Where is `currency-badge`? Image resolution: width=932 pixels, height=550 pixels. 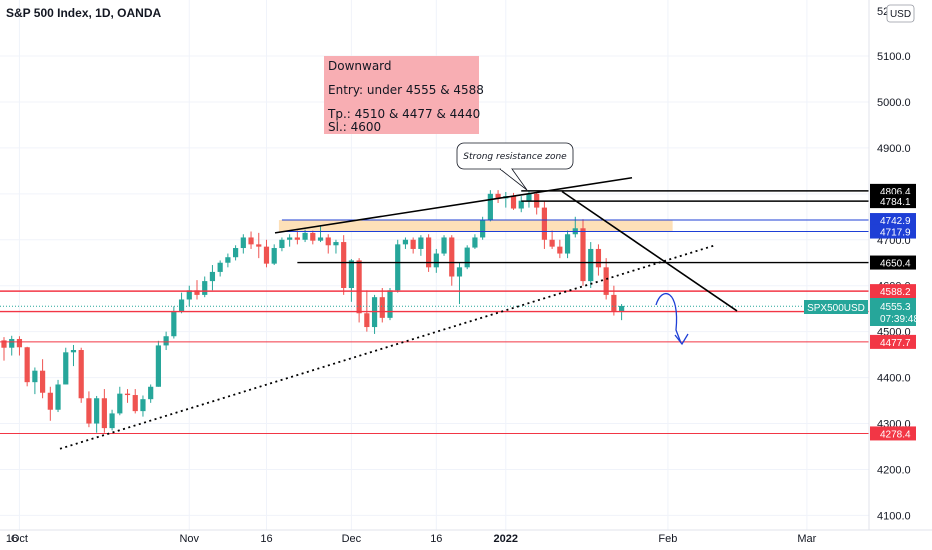
currency-badge is located at coordinates (900, 13).